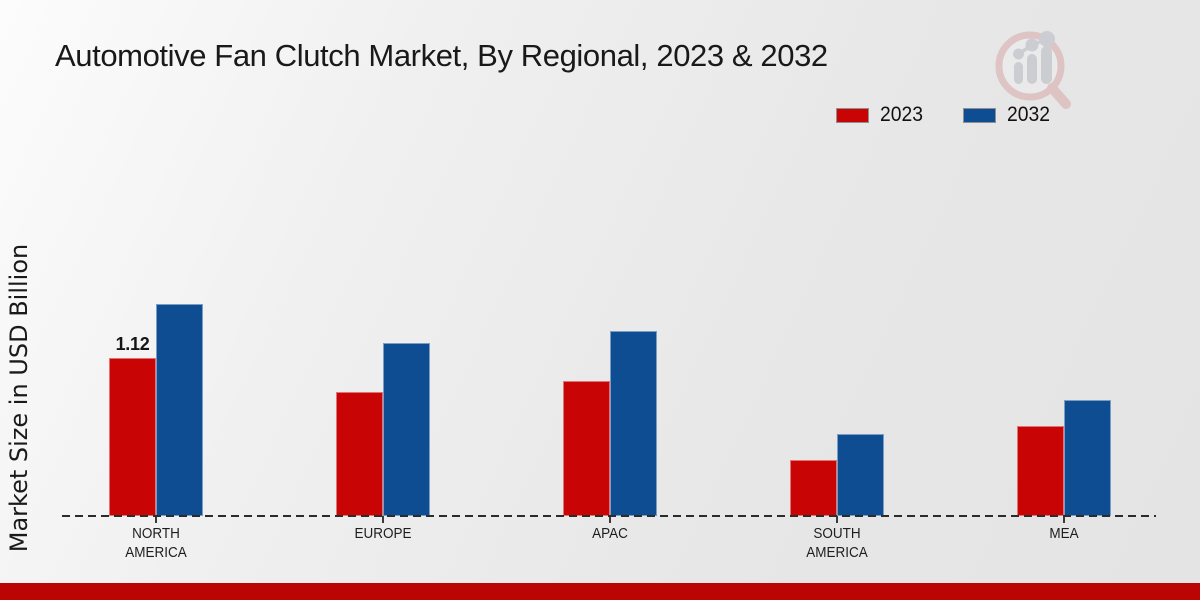 Image resolution: width=1200 pixels, height=600 pixels. I want to click on bar-2023-south, so click(813, 488).